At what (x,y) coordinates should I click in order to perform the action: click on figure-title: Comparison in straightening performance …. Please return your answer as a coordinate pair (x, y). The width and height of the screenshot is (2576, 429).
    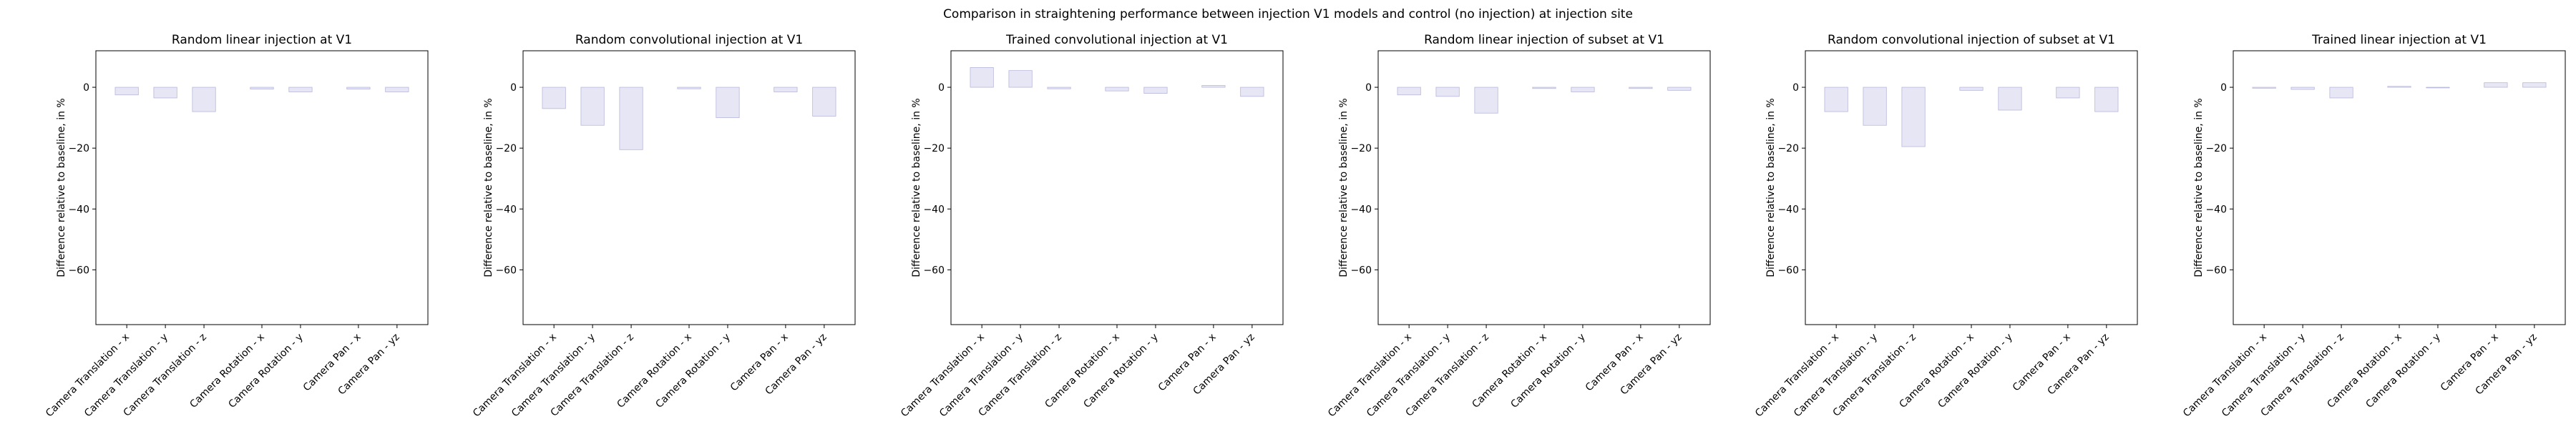
    Looking at the image, I should click on (1288, 14).